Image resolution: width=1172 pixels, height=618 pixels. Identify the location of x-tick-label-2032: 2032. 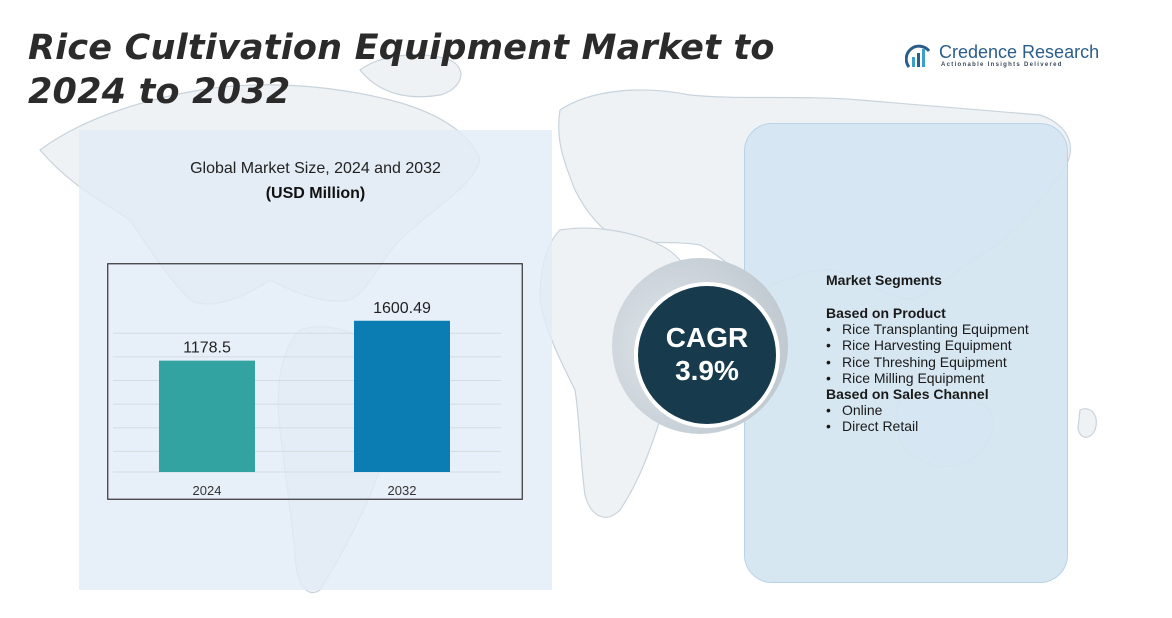
(402, 490).